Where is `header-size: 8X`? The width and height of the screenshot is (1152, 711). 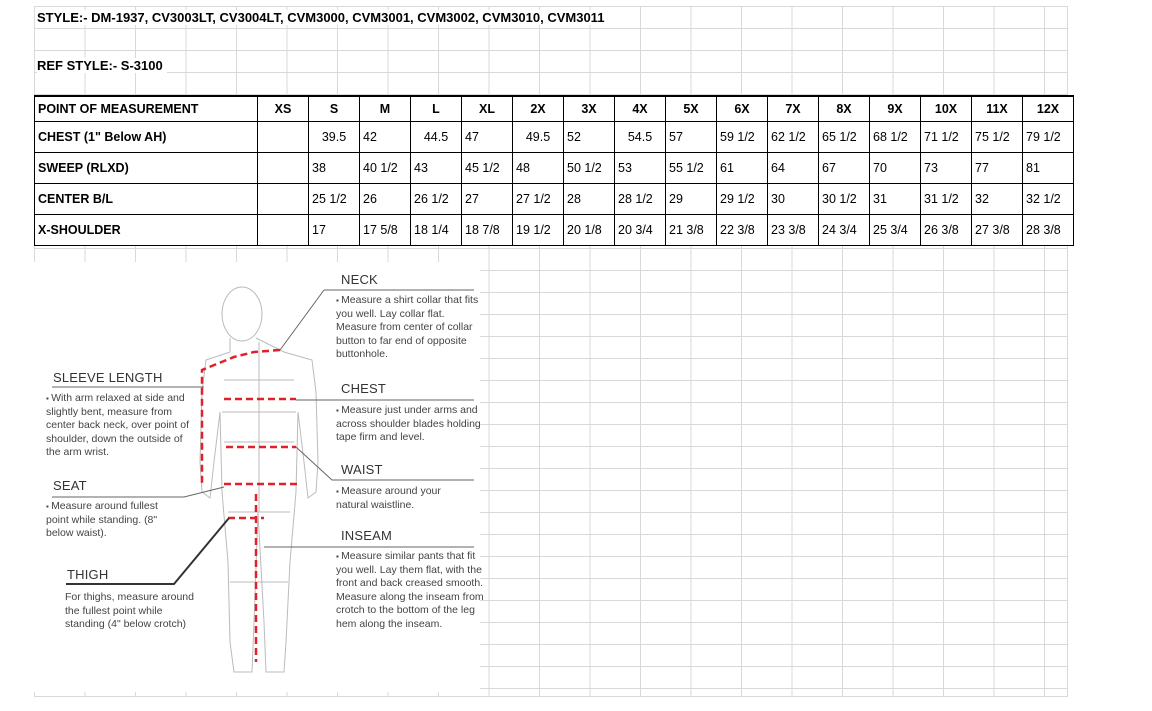 header-size: 8X is located at coordinates (844, 108).